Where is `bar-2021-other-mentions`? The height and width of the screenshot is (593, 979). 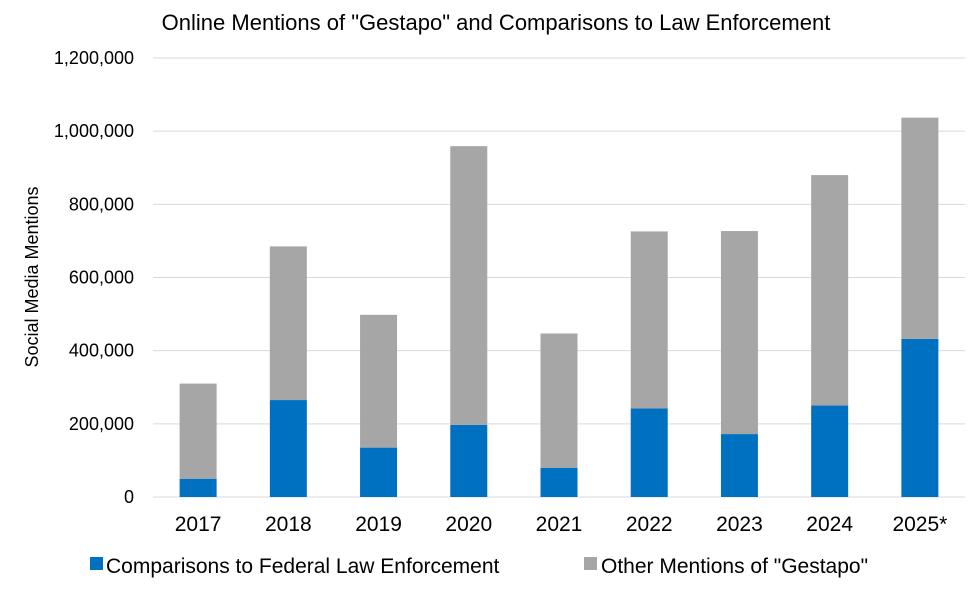 bar-2021-other-mentions is located at coordinates (559, 400).